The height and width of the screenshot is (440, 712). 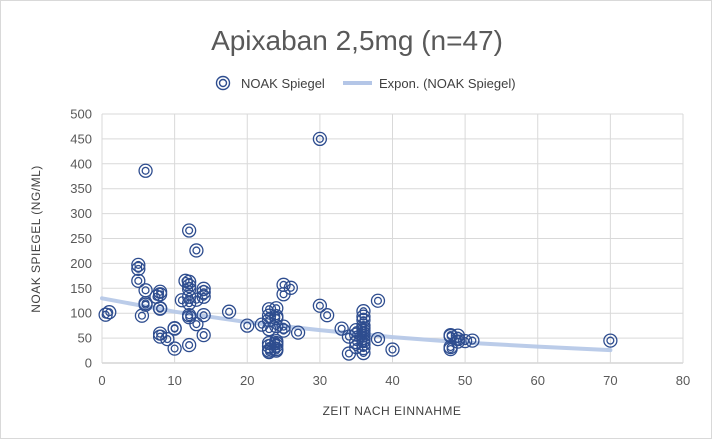 What do you see at coordinates (101, 380) in the screenshot?
I see `x-tick-label: 0` at bounding box center [101, 380].